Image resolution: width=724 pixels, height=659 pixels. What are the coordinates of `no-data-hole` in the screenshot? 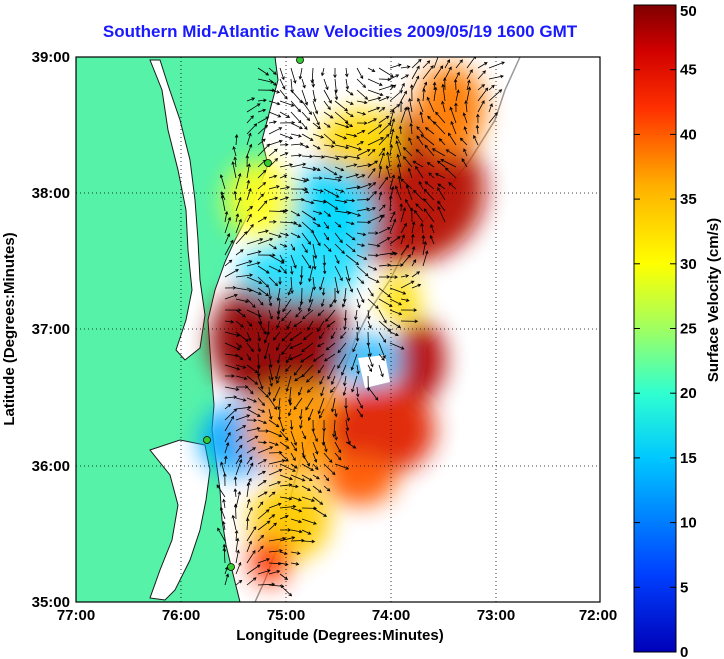 It's located at (374, 371).